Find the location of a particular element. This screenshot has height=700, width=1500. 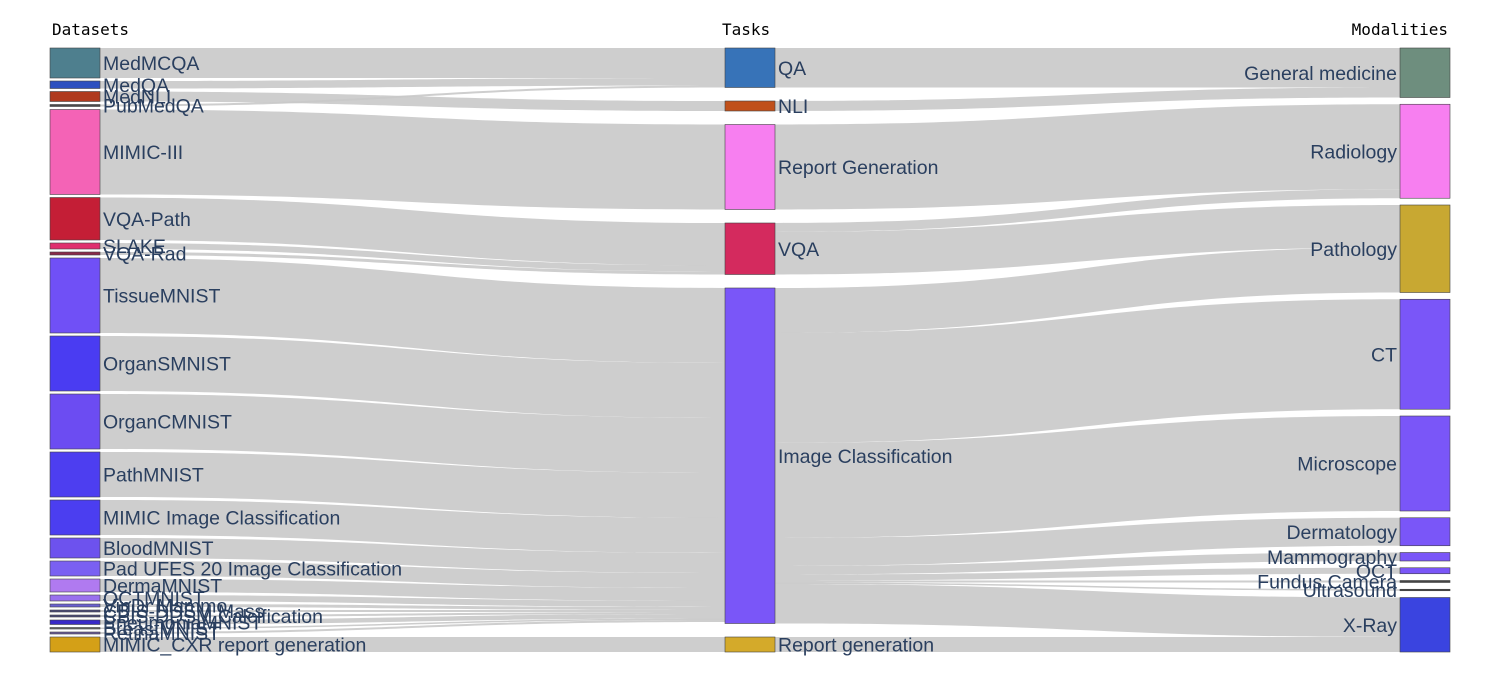

link-image-classification-to-oct is located at coordinates (1087, 574).